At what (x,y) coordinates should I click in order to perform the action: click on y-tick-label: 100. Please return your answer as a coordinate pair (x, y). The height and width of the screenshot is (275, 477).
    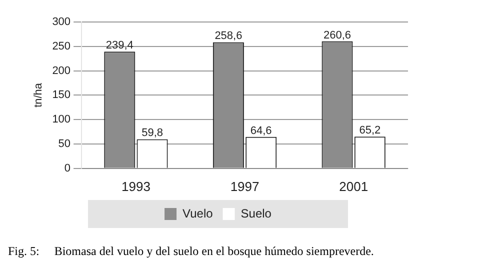
    Looking at the image, I should click on (61, 120).